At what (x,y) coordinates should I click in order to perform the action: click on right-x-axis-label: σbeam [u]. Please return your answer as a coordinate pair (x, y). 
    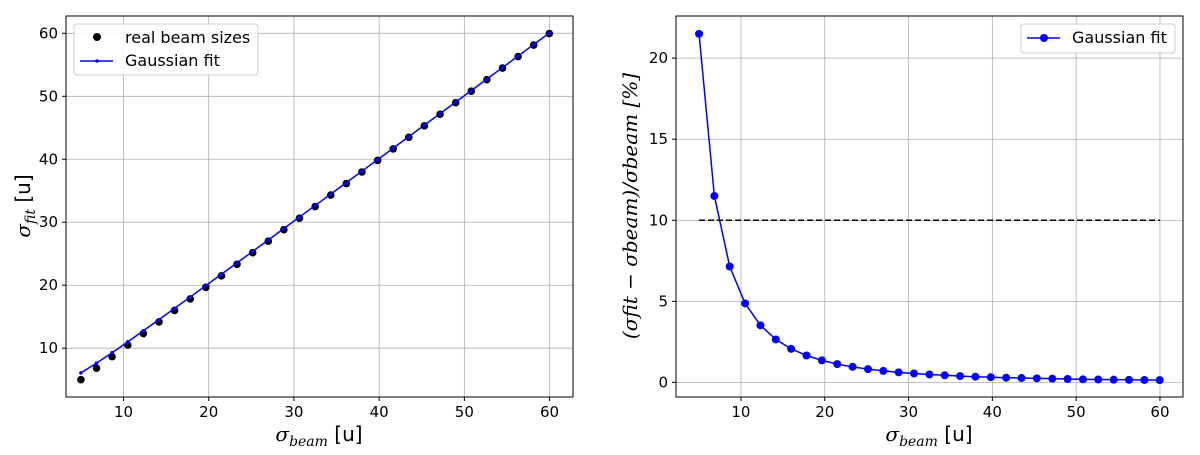
    Looking at the image, I should click on (928, 436).